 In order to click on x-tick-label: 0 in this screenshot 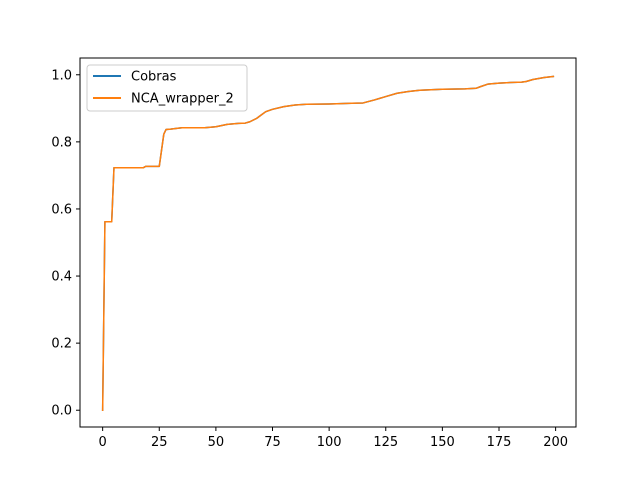, I will do `click(103, 442)`.